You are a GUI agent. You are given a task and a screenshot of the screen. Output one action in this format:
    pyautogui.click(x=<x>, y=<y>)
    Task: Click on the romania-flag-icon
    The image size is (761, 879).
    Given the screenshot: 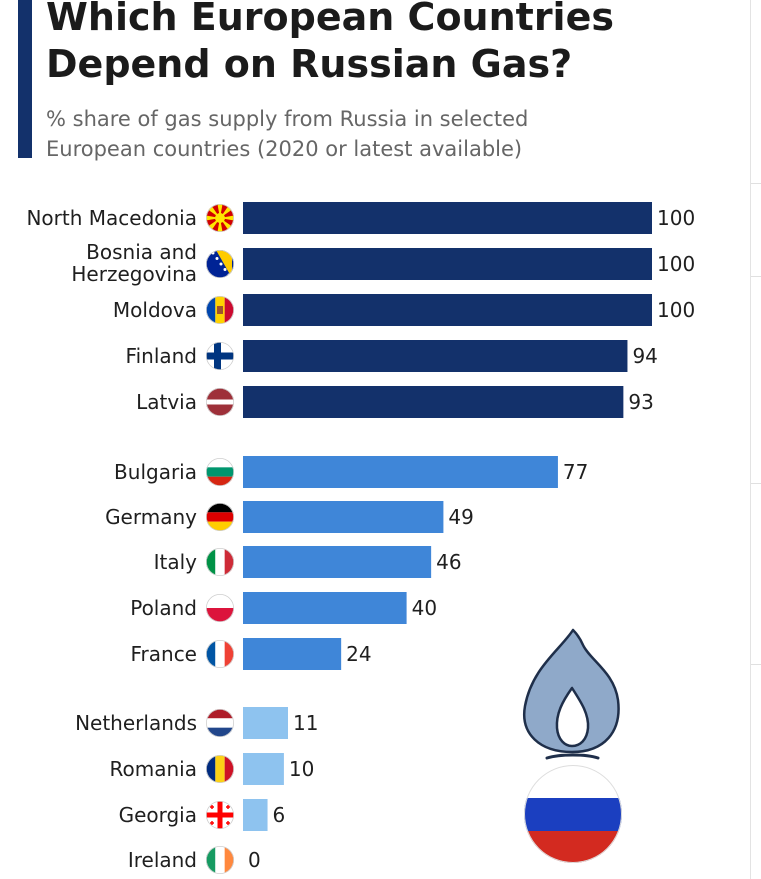 What is the action you would take?
    pyautogui.click(x=219, y=769)
    